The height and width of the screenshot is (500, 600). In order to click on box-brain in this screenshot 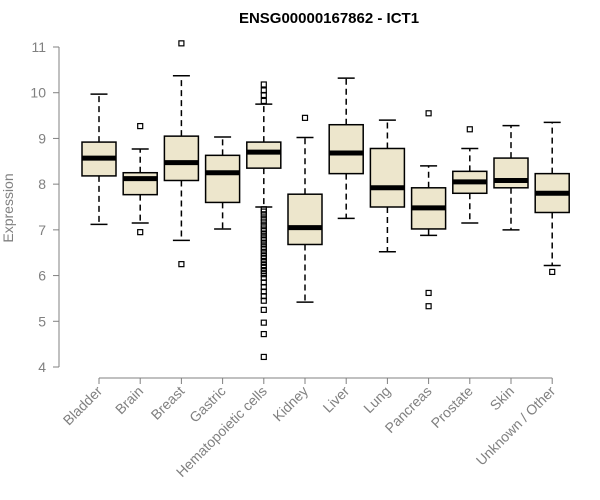, I will do `click(140, 179)`.